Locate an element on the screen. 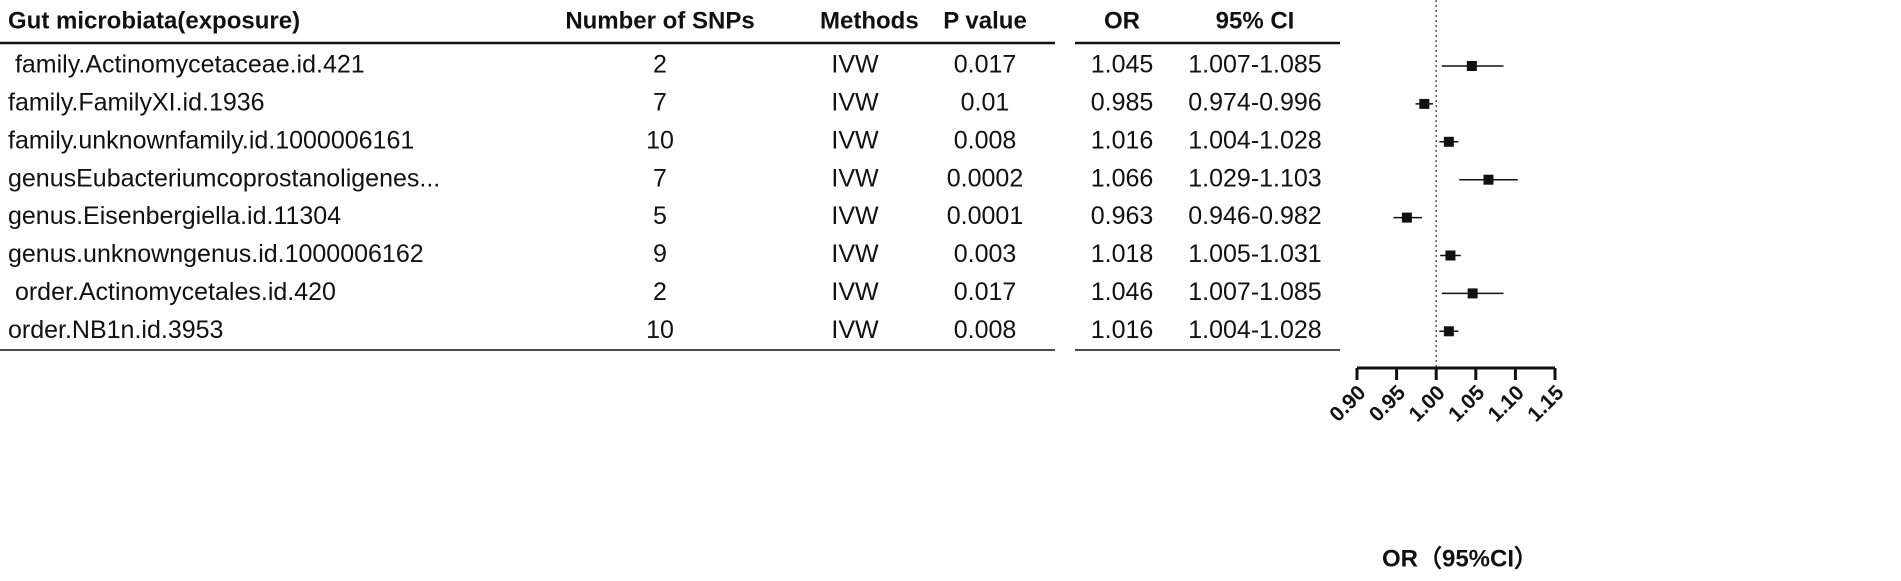 The height and width of the screenshot is (581, 1901). table-cell: order.Actinomycetales.id.420 is located at coordinates (172, 292).